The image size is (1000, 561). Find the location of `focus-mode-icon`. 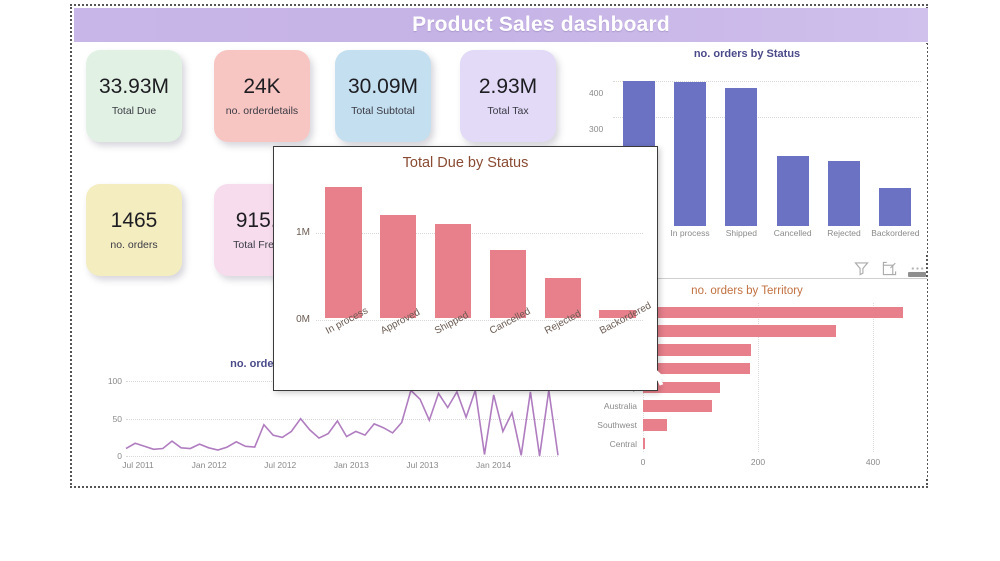

focus-mode-icon is located at coordinates (889, 268).